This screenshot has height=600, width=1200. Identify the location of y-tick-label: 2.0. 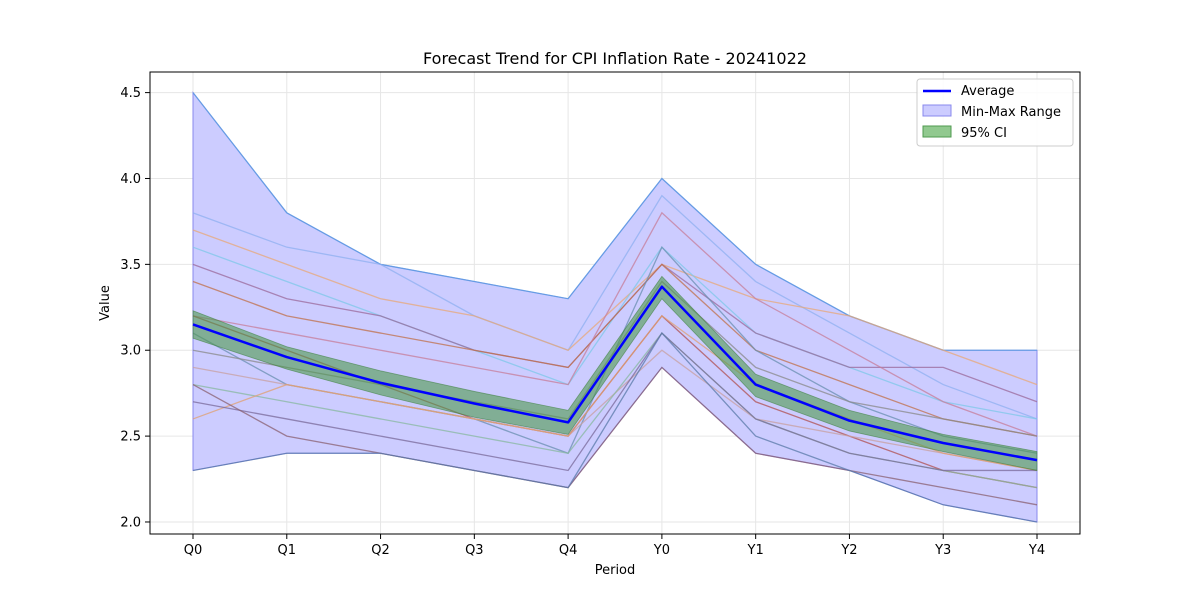
(130, 522).